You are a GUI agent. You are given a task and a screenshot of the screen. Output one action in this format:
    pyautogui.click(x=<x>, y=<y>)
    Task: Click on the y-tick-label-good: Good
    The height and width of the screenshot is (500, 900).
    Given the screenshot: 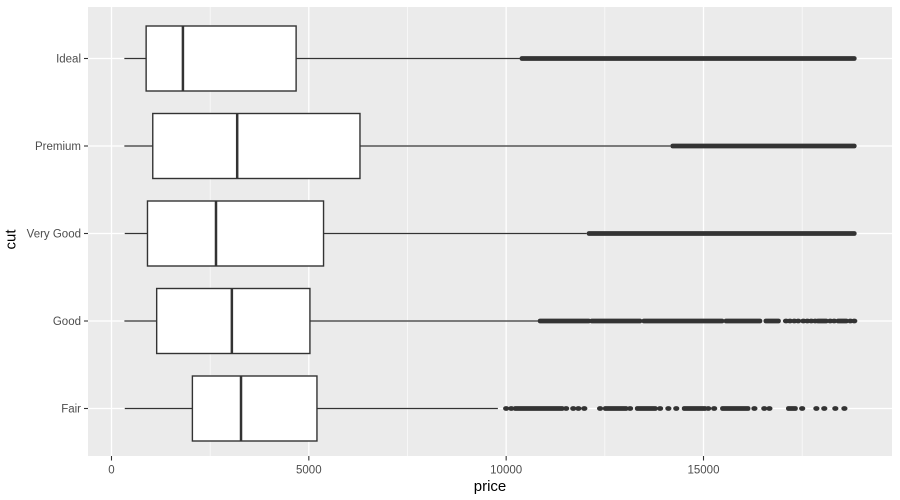 What is the action you would take?
    pyautogui.click(x=67, y=322)
    